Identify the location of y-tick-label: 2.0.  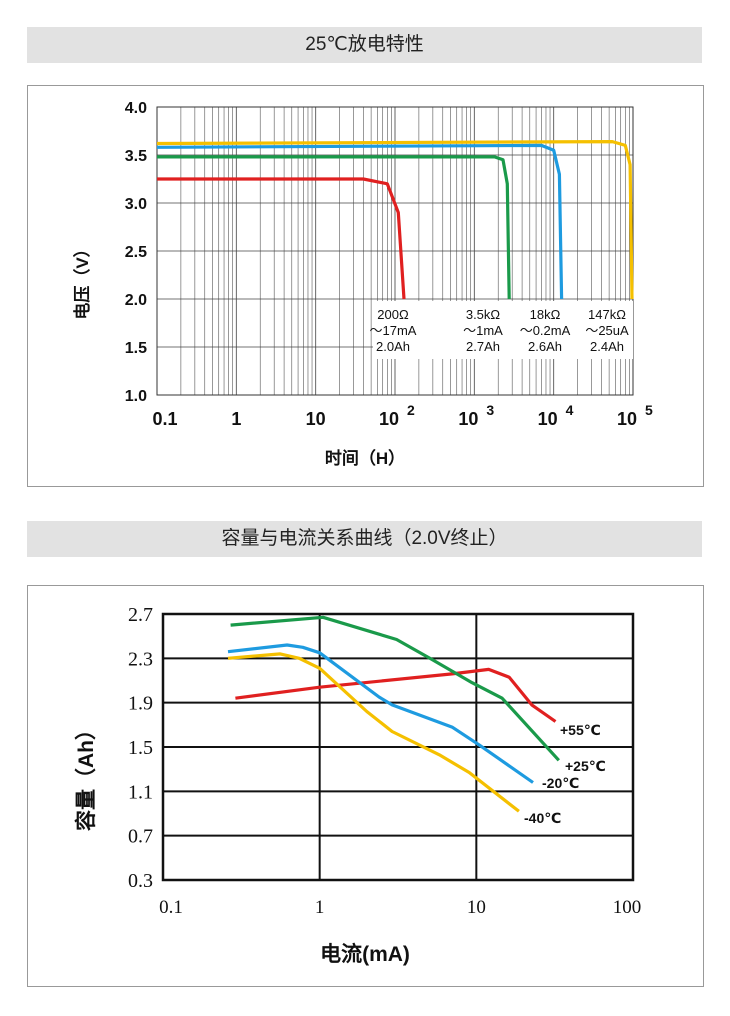
(136, 300).